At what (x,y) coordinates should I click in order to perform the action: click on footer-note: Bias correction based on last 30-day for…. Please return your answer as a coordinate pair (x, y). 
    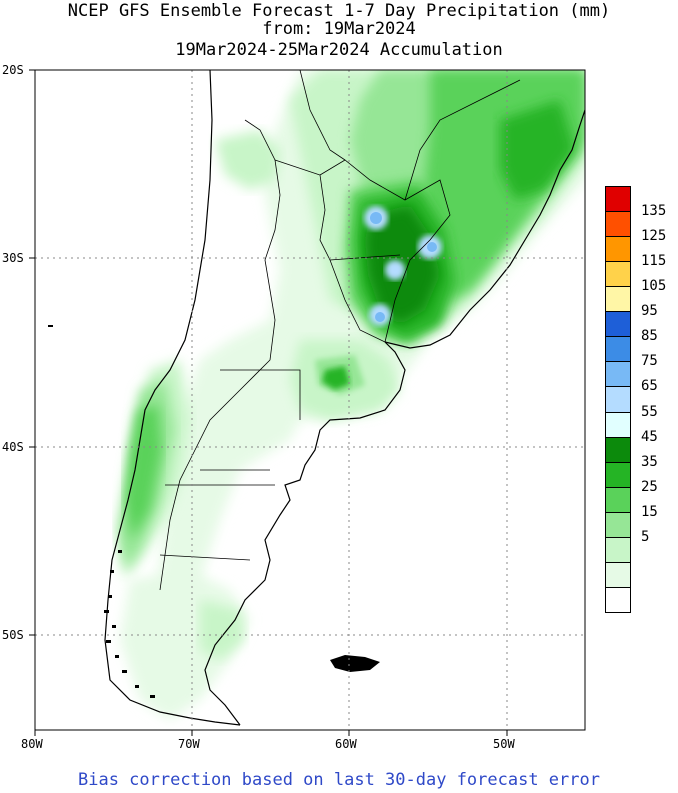
    Looking at the image, I should click on (339, 780).